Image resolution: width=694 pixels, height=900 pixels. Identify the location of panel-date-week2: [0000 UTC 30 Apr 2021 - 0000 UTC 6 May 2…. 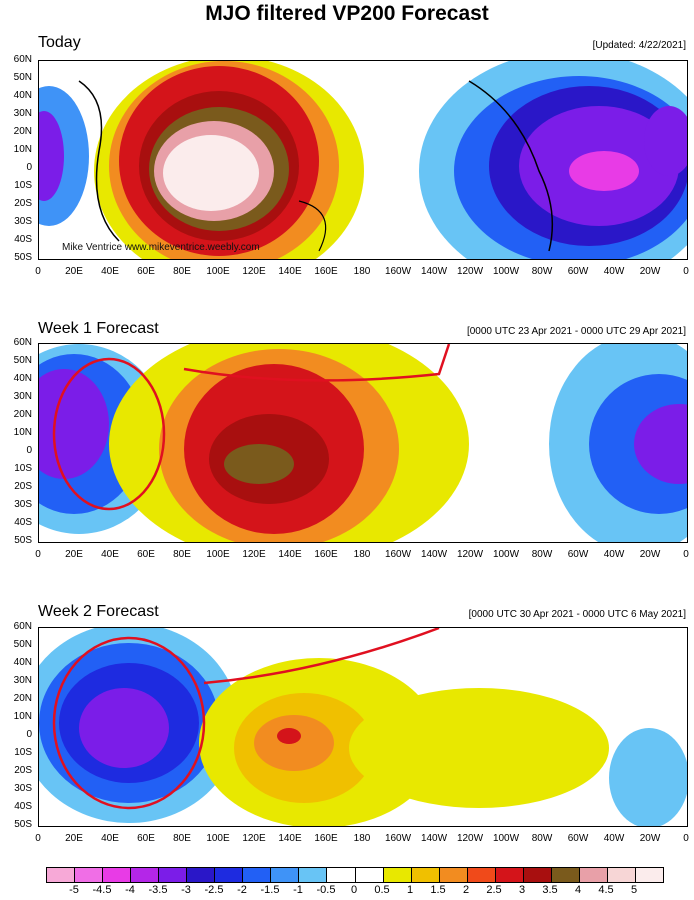
(577, 614).